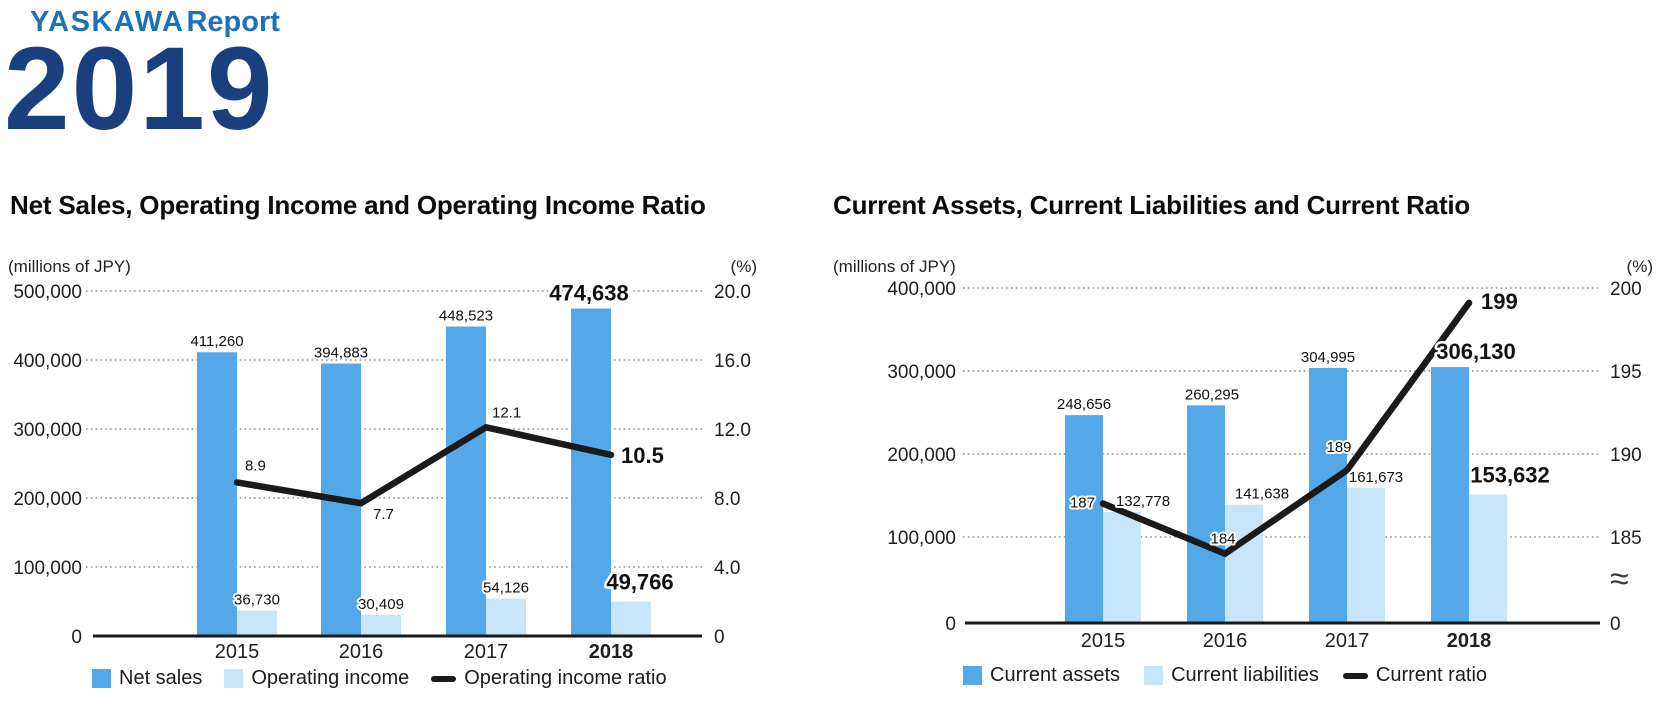 This screenshot has width=1677, height=706. What do you see at coordinates (1262, 494) in the screenshot?
I see `value-label-current-liabilities-2016: 141,638` at bounding box center [1262, 494].